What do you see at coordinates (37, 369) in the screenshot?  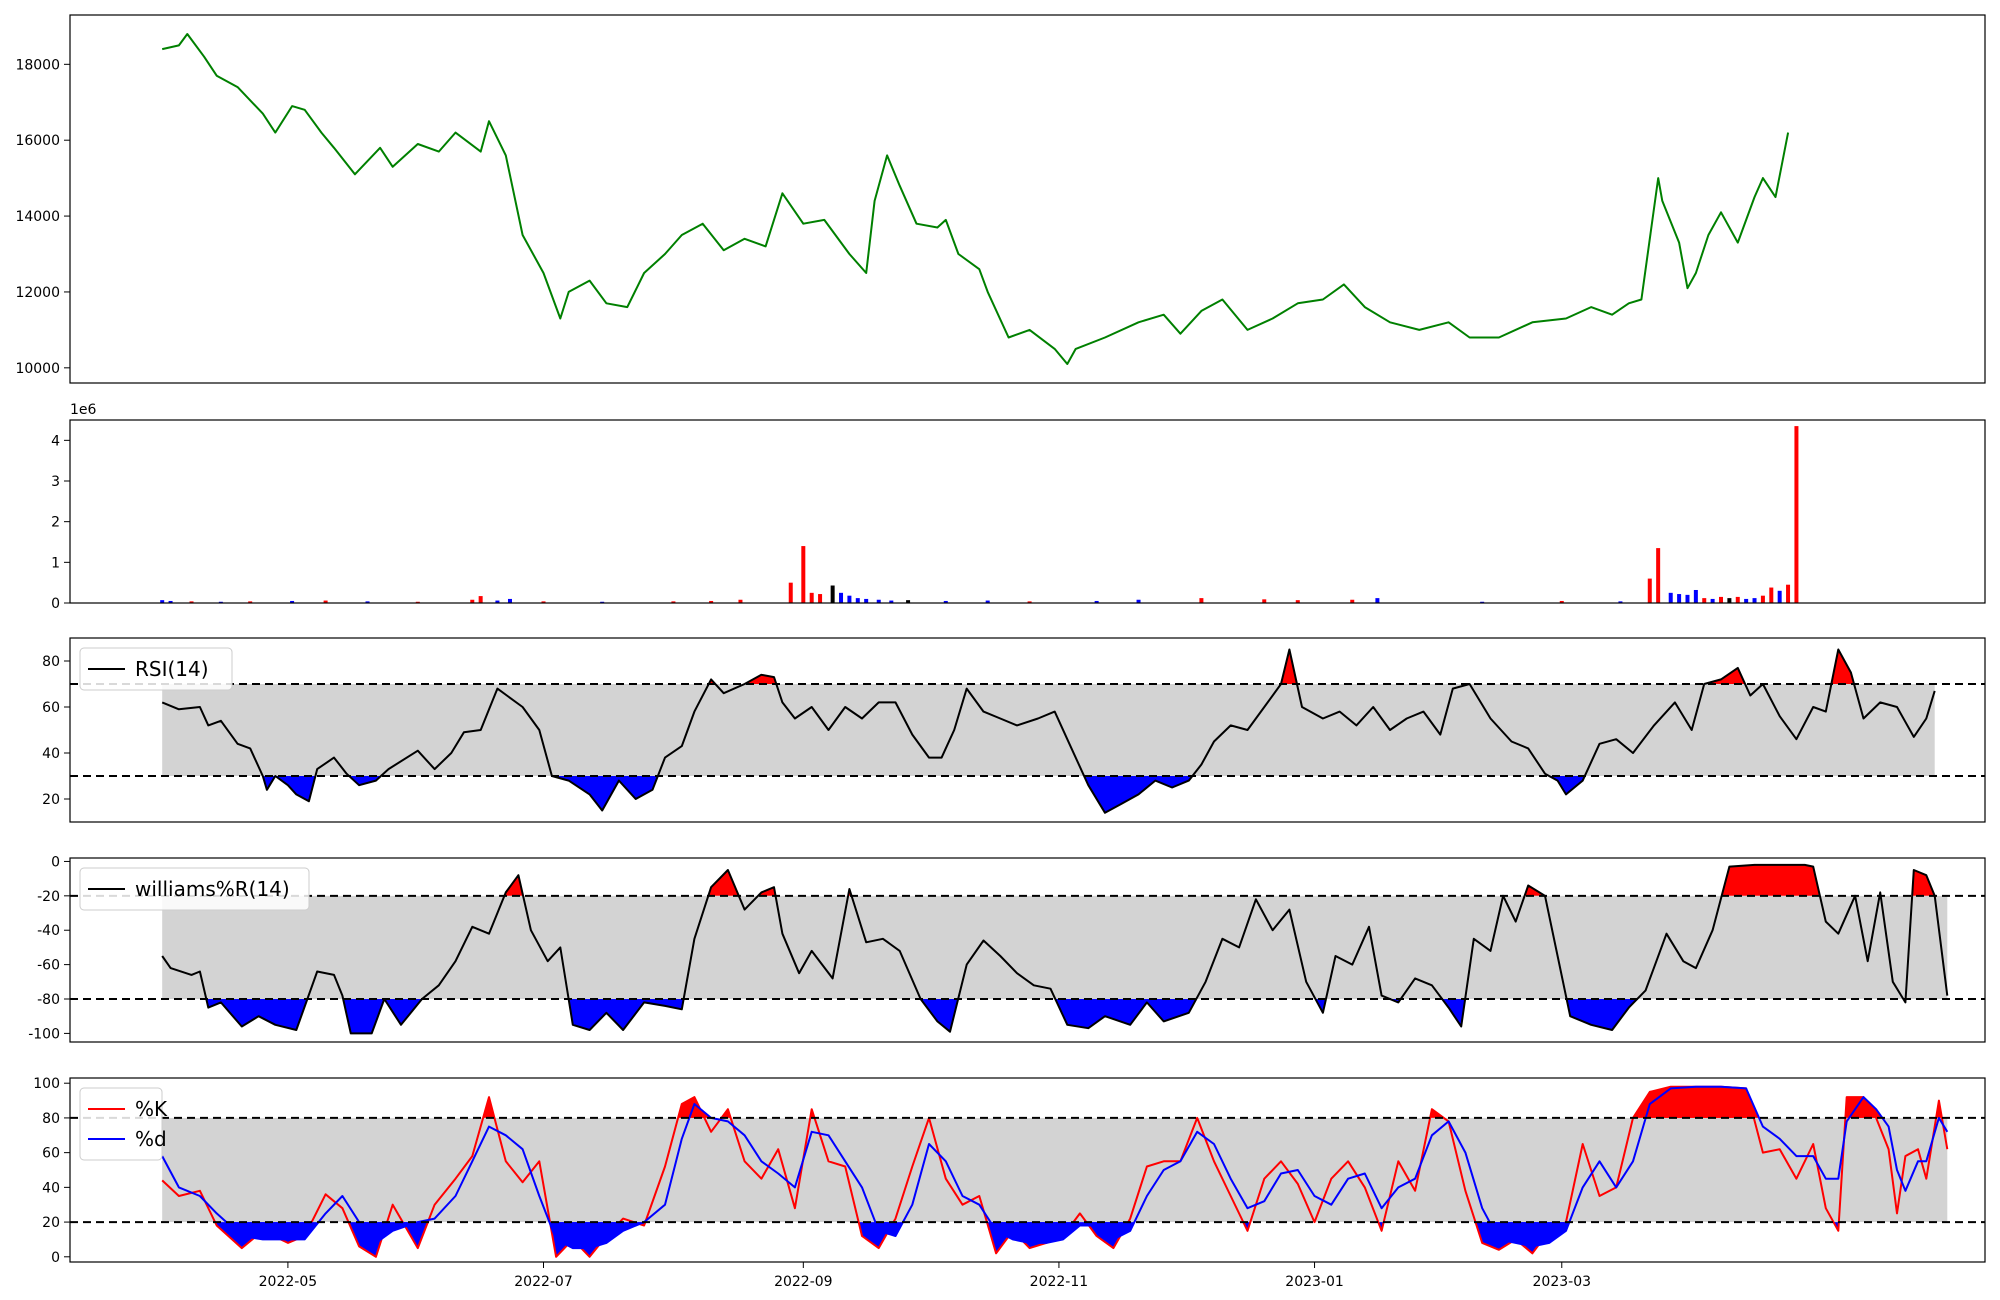 I see `y-tick-label: 10000` at bounding box center [37, 369].